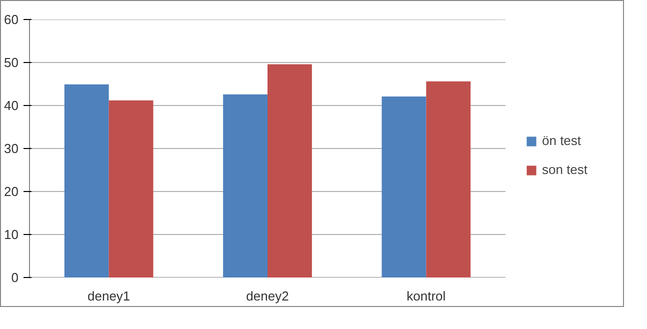  What do you see at coordinates (562, 140) in the screenshot?
I see `legend-label: ön test` at bounding box center [562, 140].